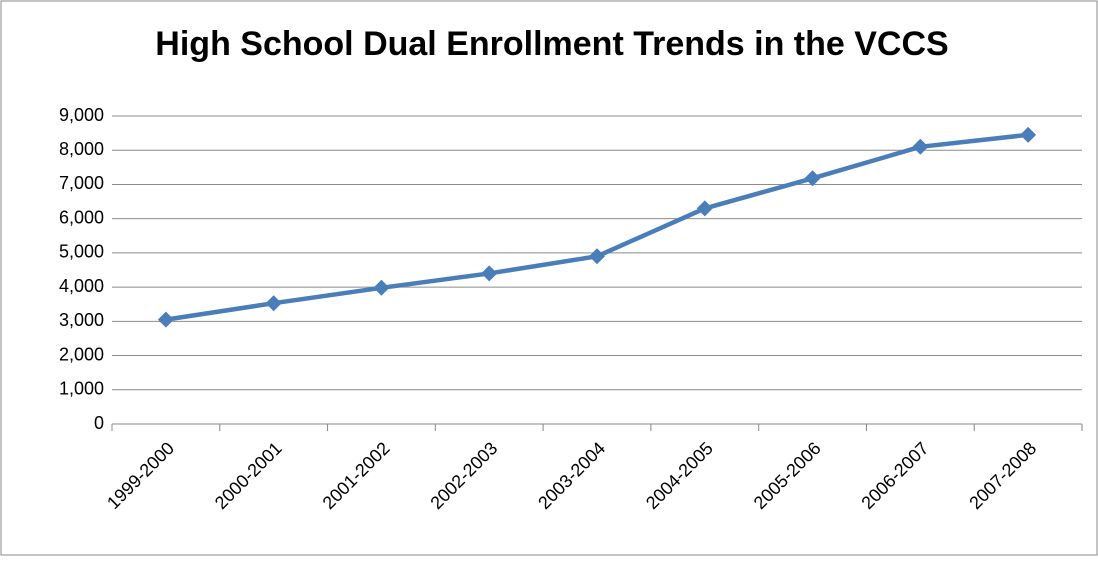  I want to click on y-tick-label: 5,000, so click(81, 252).